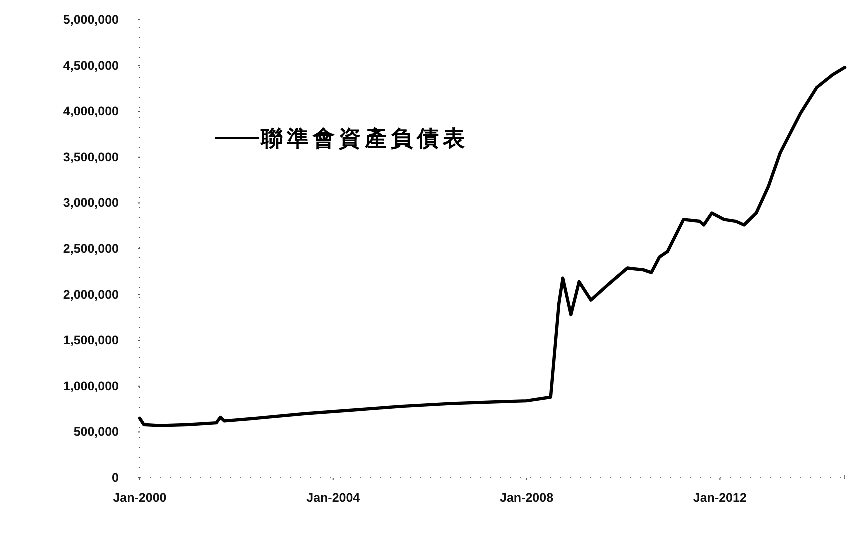 The image size is (847, 548). What do you see at coordinates (91, 111) in the screenshot?
I see `y-tick-label: 4,000,000` at bounding box center [91, 111].